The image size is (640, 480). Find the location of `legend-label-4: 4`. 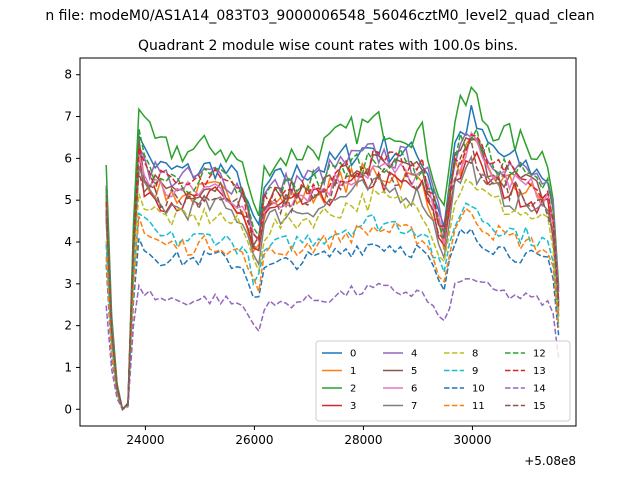

legend-label-4: 4 is located at coordinates (414, 354).